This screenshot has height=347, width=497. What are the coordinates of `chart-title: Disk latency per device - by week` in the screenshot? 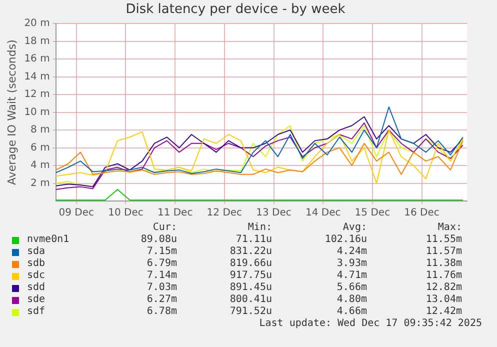 It's located at (236, 10).